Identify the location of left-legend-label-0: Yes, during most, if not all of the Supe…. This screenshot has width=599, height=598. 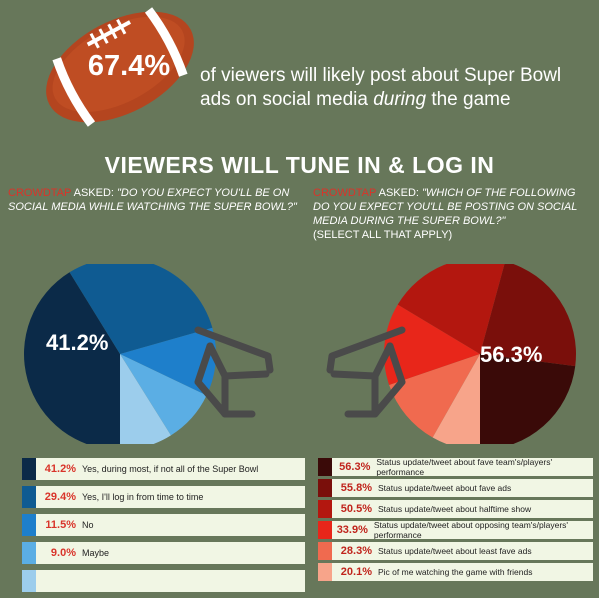
(170, 469).